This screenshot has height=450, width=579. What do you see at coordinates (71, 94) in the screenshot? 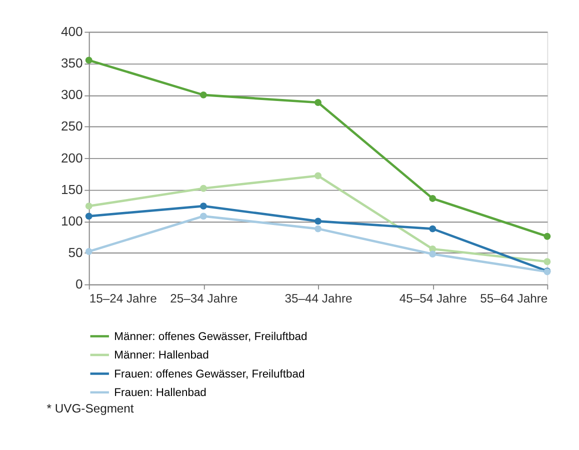
I see `y-tick-label: 300` at bounding box center [71, 94].